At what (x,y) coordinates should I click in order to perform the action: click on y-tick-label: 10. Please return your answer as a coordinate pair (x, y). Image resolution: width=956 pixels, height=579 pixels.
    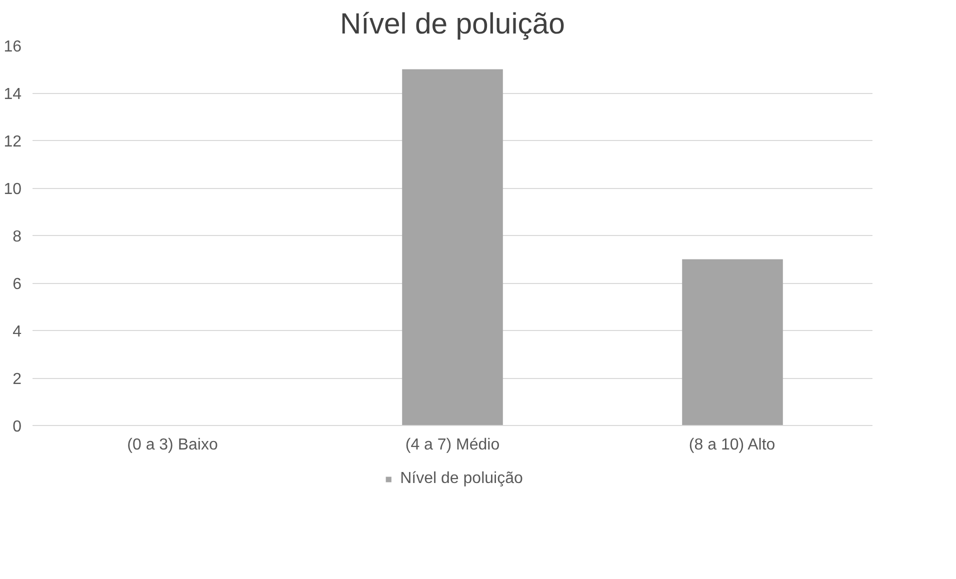
    Looking at the image, I should click on (13, 189).